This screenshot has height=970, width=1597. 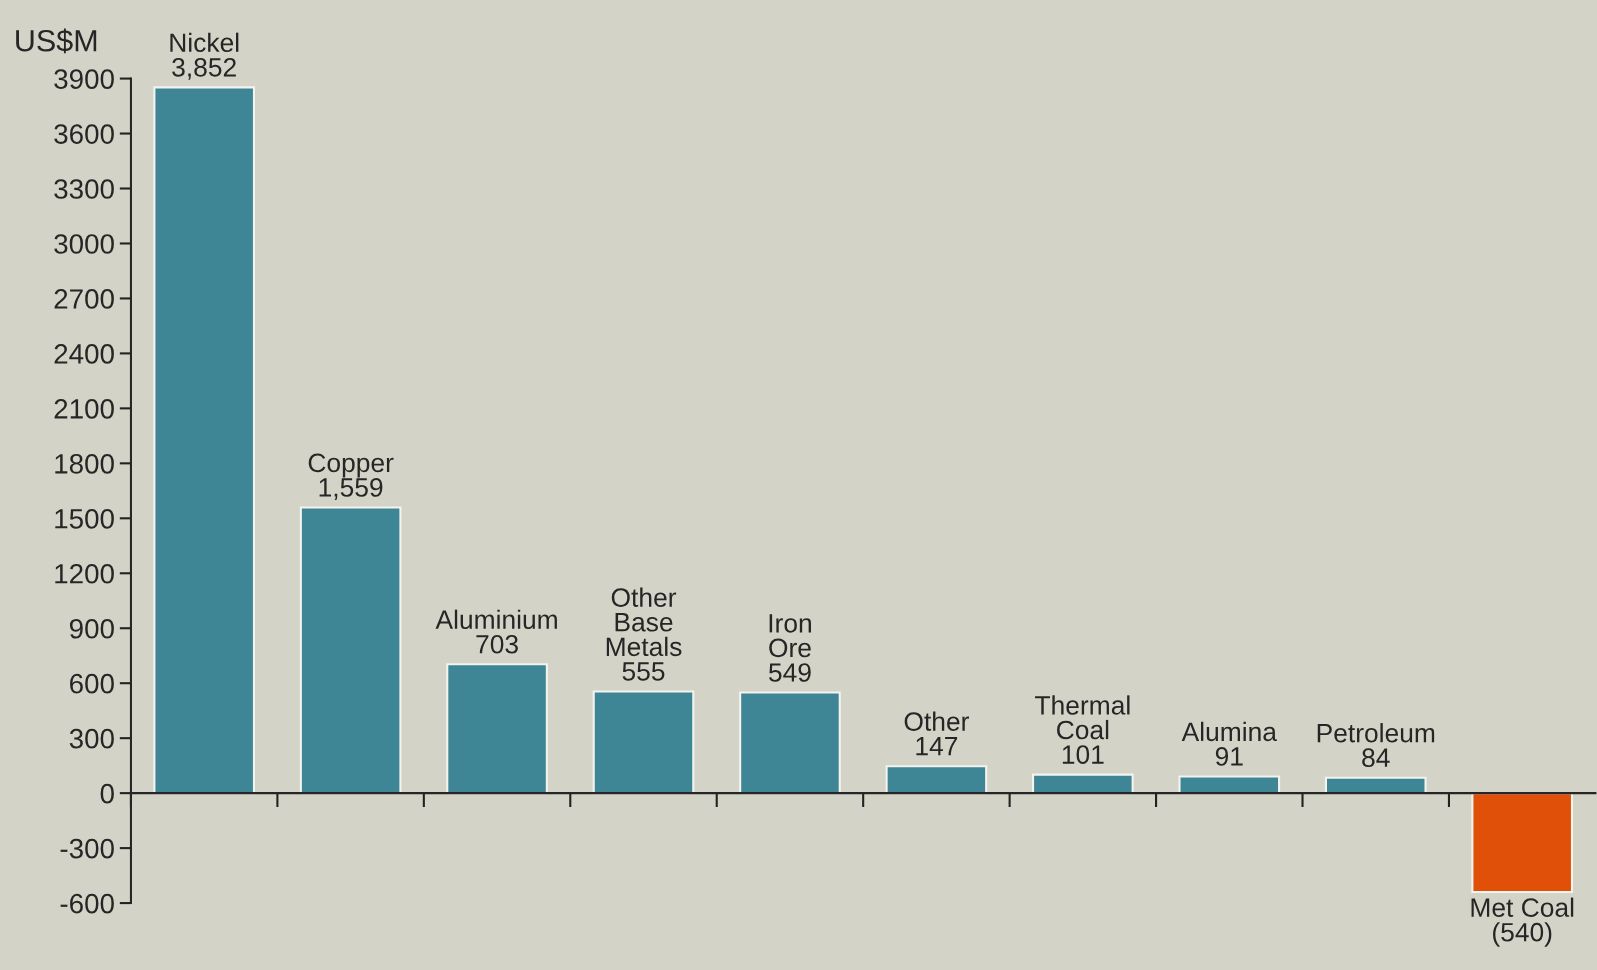 I want to click on data-label: 703, so click(x=497, y=644).